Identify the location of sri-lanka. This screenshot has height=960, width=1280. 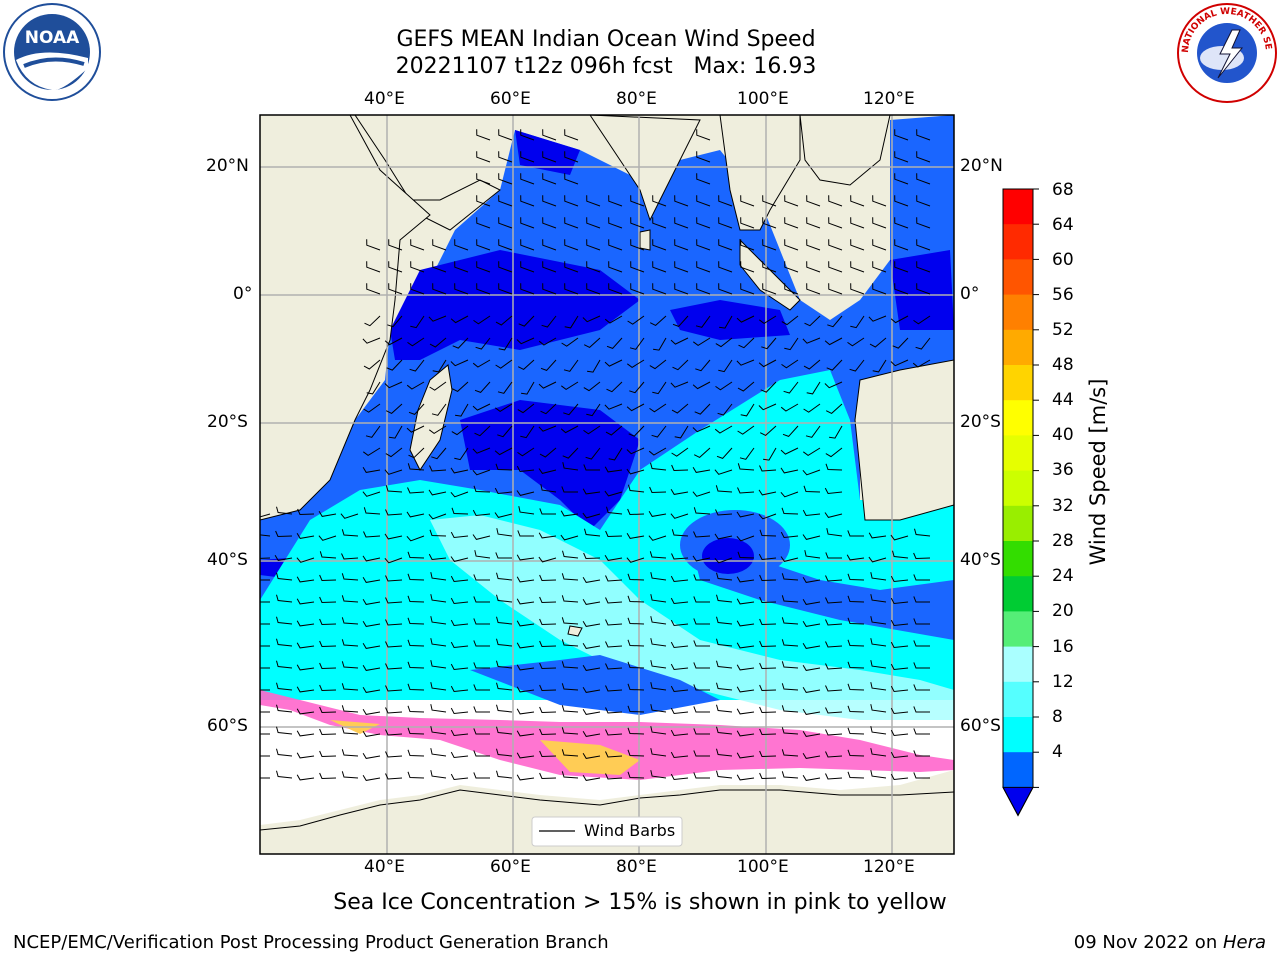
(645, 240).